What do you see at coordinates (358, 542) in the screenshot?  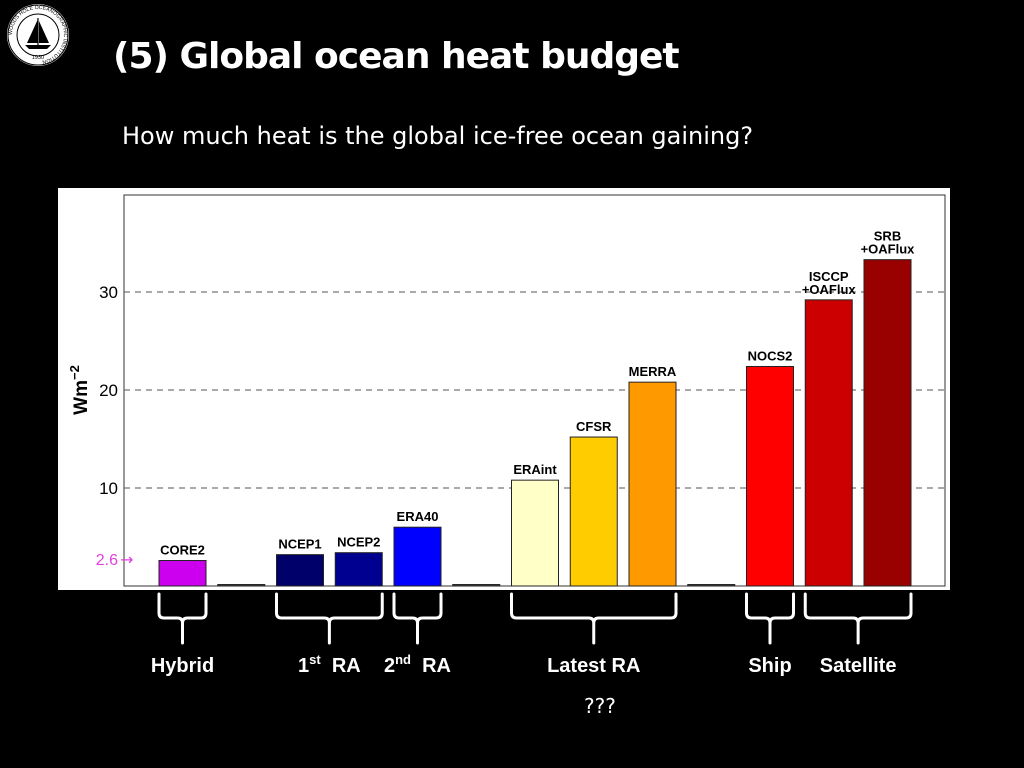 I see `bar-label: NCEP2` at bounding box center [358, 542].